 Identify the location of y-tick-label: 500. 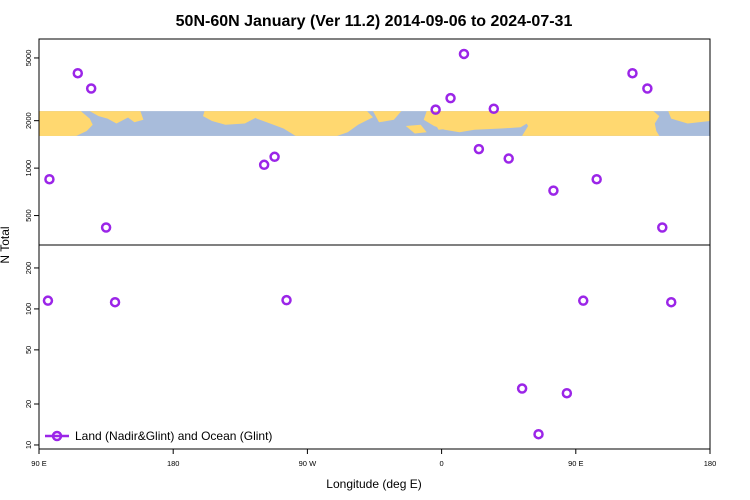
(28, 215).